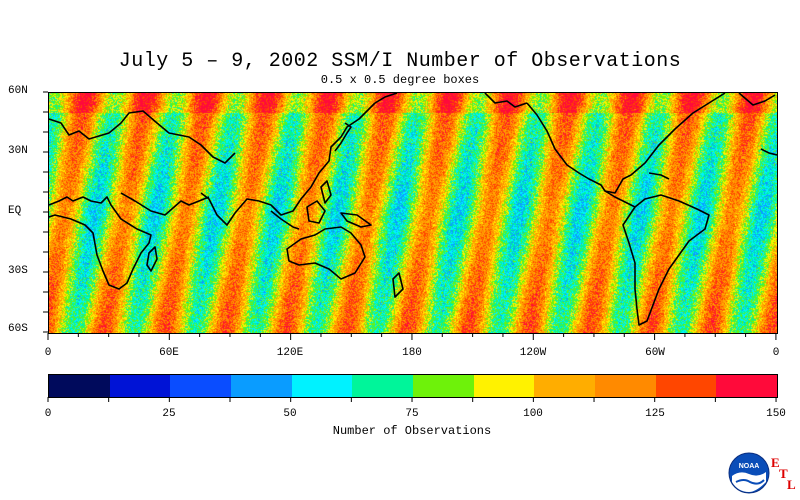  What do you see at coordinates (326, 253) in the screenshot?
I see `coastline-australia` at bounding box center [326, 253].